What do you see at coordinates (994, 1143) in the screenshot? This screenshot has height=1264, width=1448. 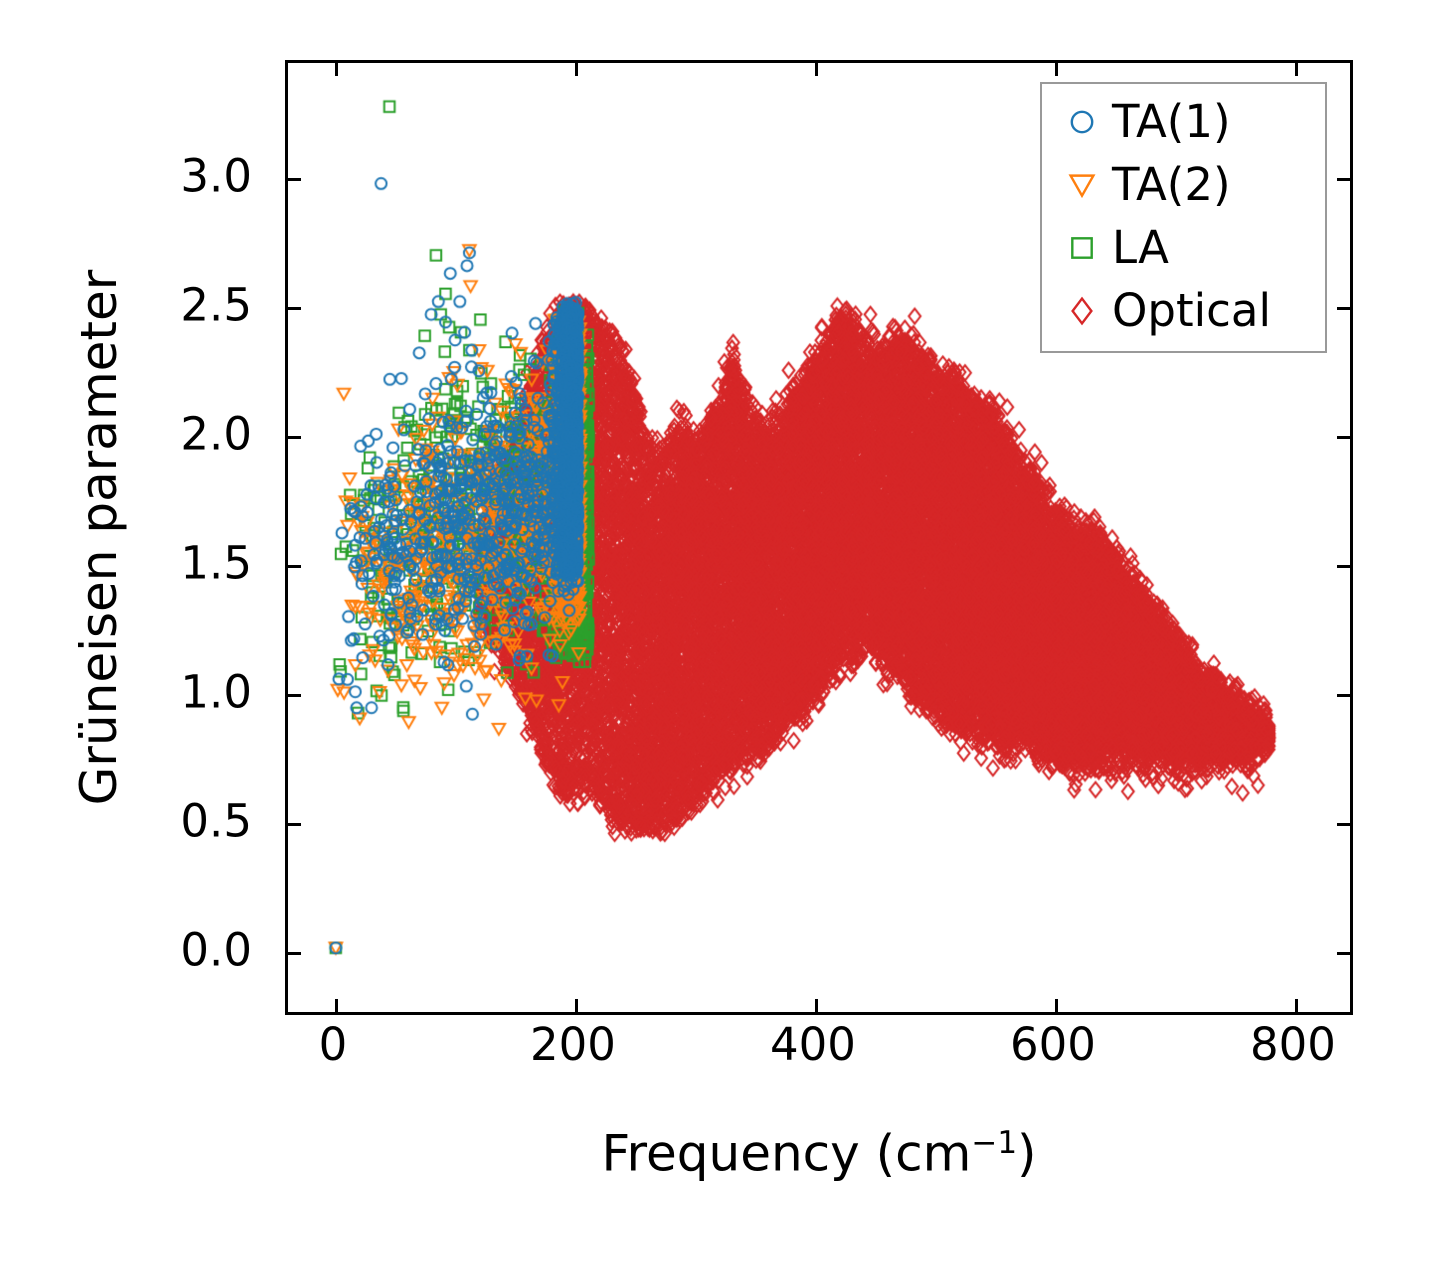 I see `x-axis-title-exponent: −1` at bounding box center [994, 1143].